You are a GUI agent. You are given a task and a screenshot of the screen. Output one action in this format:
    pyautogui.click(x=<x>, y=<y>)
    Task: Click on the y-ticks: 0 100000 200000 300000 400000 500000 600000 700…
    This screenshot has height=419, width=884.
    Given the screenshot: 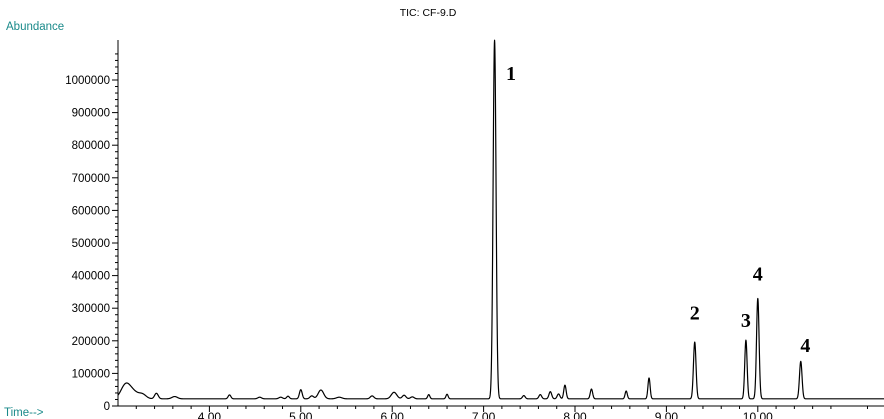 What is the action you would take?
    pyautogui.click(x=91, y=233)
    